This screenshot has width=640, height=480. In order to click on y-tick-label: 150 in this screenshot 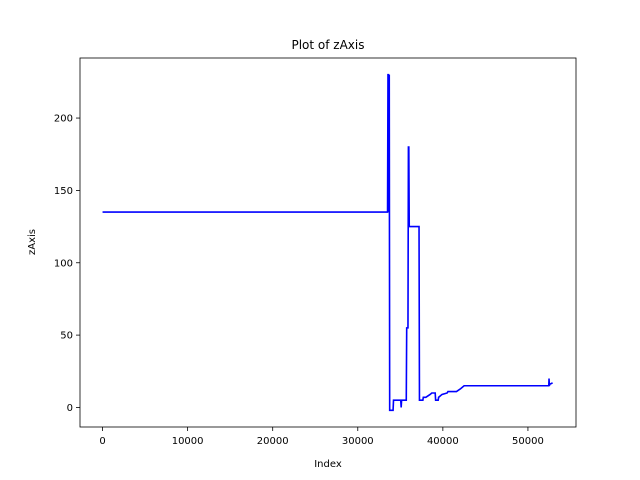, I will do `click(63, 191)`.